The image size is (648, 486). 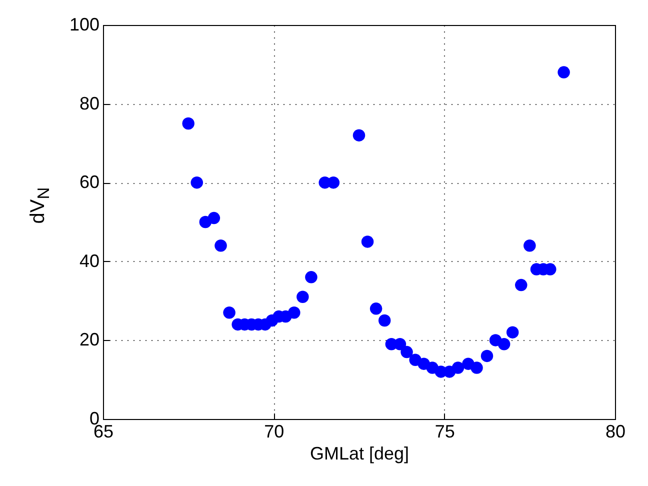 What do you see at coordinates (274, 432) in the screenshot?
I see `x-tick-label: 70` at bounding box center [274, 432].